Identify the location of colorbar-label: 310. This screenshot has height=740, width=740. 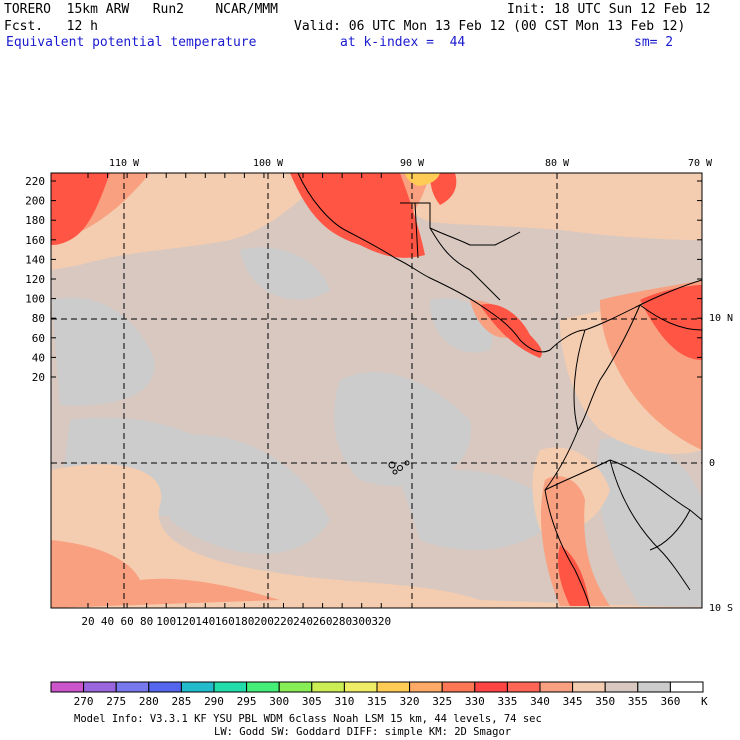
(344, 701).